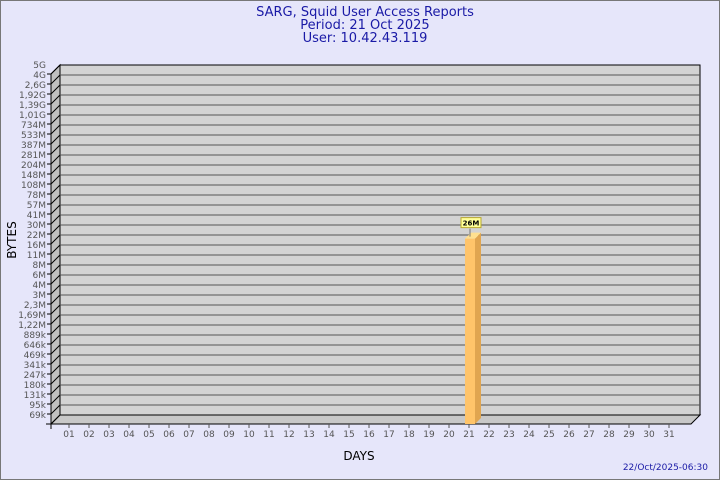 The width and height of the screenshot is (720, 480). Describe the element at coordinates (32, 326) in the screenshot. I see `y-tick-label: 1,22M` at that location.